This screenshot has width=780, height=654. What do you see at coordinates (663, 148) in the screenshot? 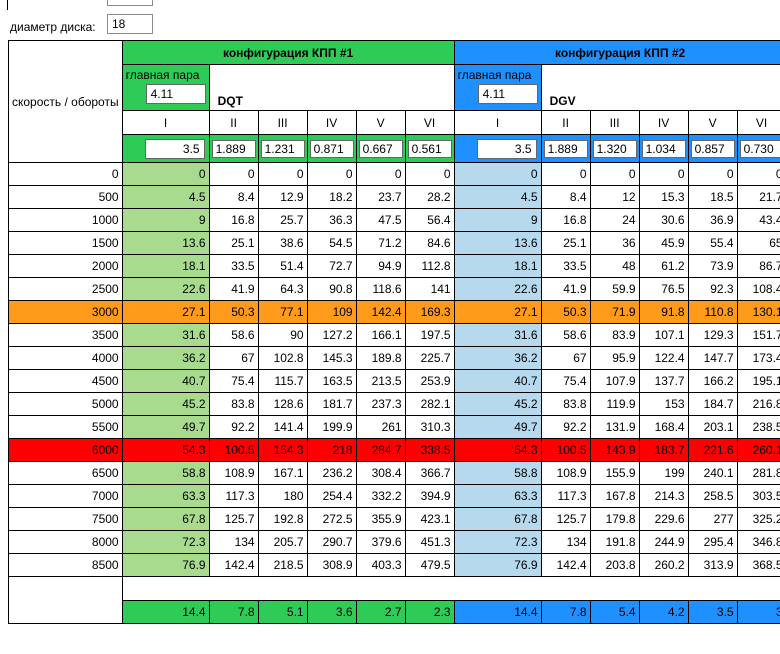
I see `config2-gear-4-ratio-input: 1.034` at bounding box center [663, 148].